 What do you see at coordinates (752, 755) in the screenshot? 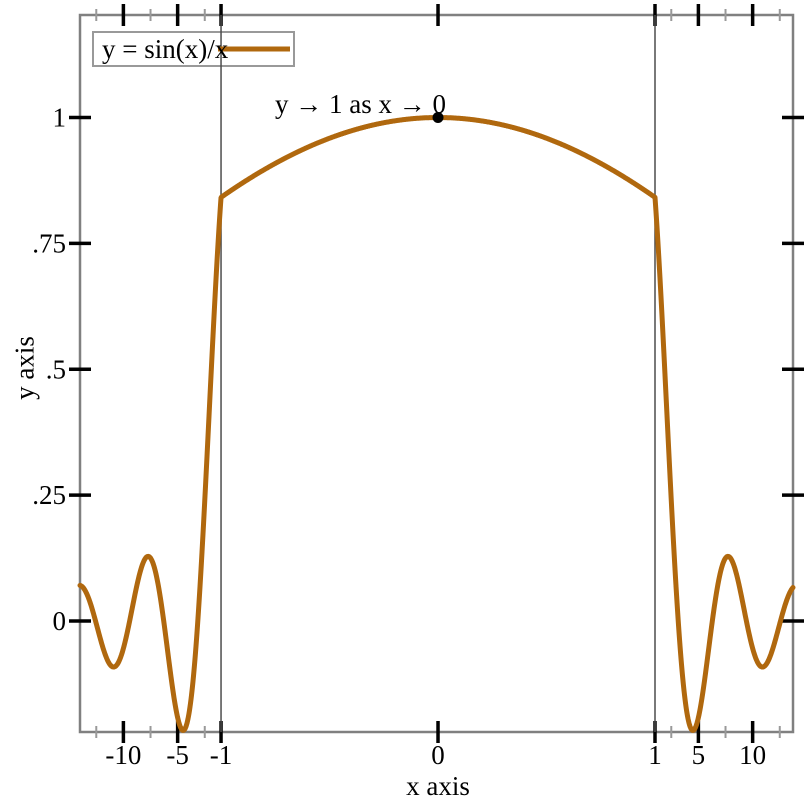
I see `x-tick-label: 10` at bounding box center [752, 755].